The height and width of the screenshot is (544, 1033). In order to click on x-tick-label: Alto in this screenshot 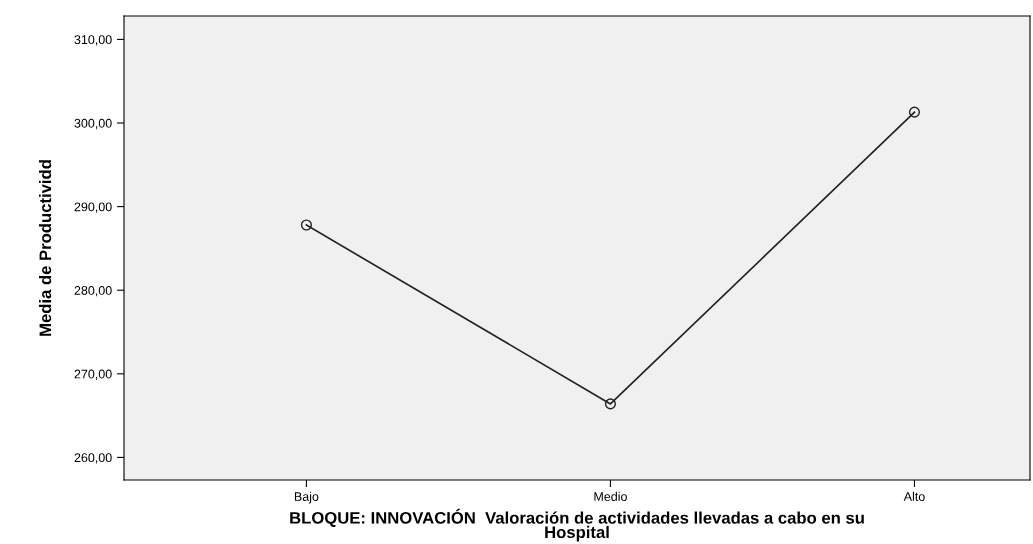, I will do `click(914, 496)`.